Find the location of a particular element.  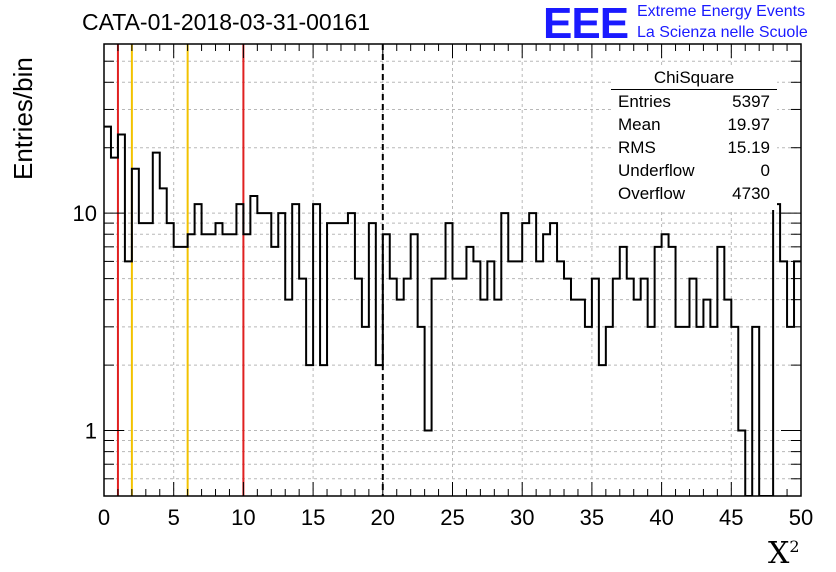

x-axis-label-exponent: 2 is located at coordinates (794, 546).